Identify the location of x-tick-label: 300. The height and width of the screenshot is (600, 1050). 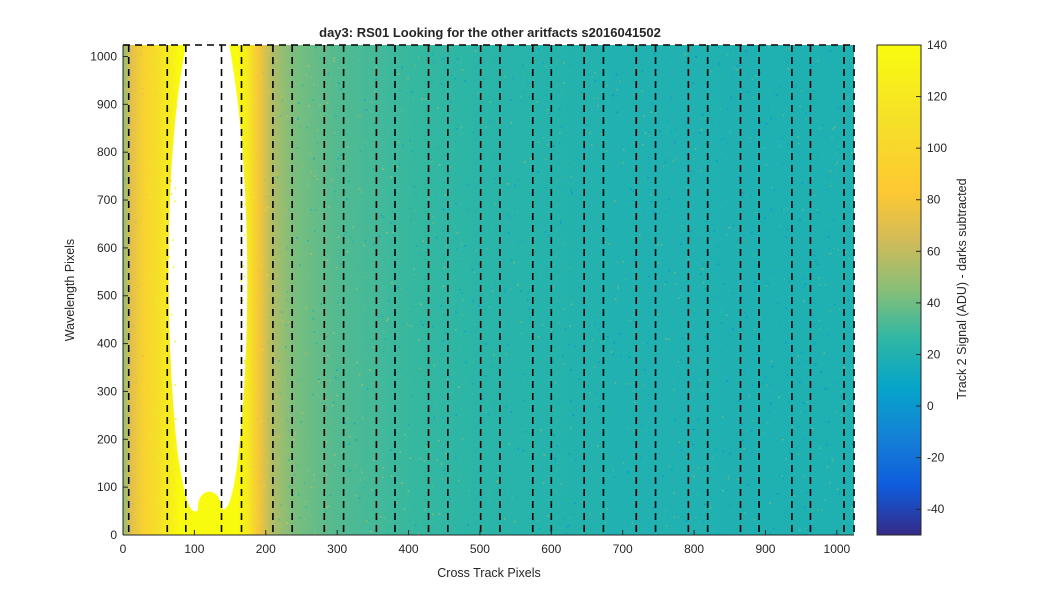
(337, 549).